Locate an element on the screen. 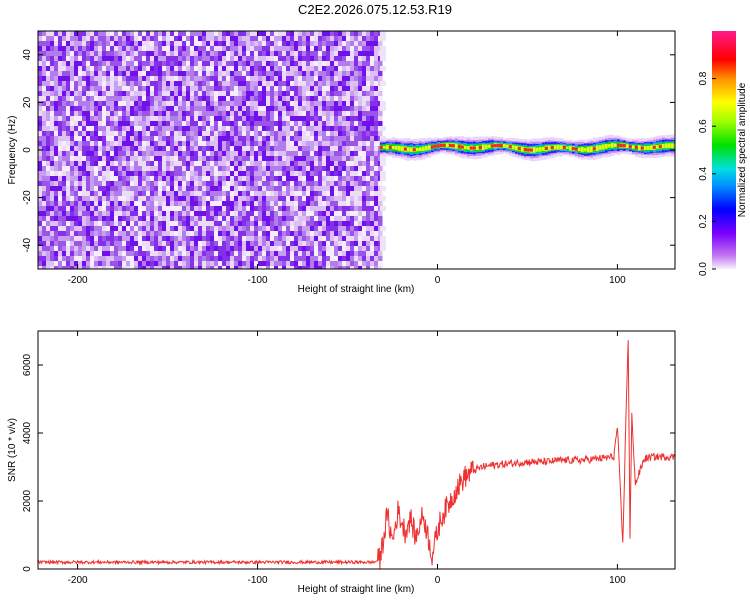 The height and width of the screenshot is (605, 750). signal-peak is located at coordinates (414, 150).